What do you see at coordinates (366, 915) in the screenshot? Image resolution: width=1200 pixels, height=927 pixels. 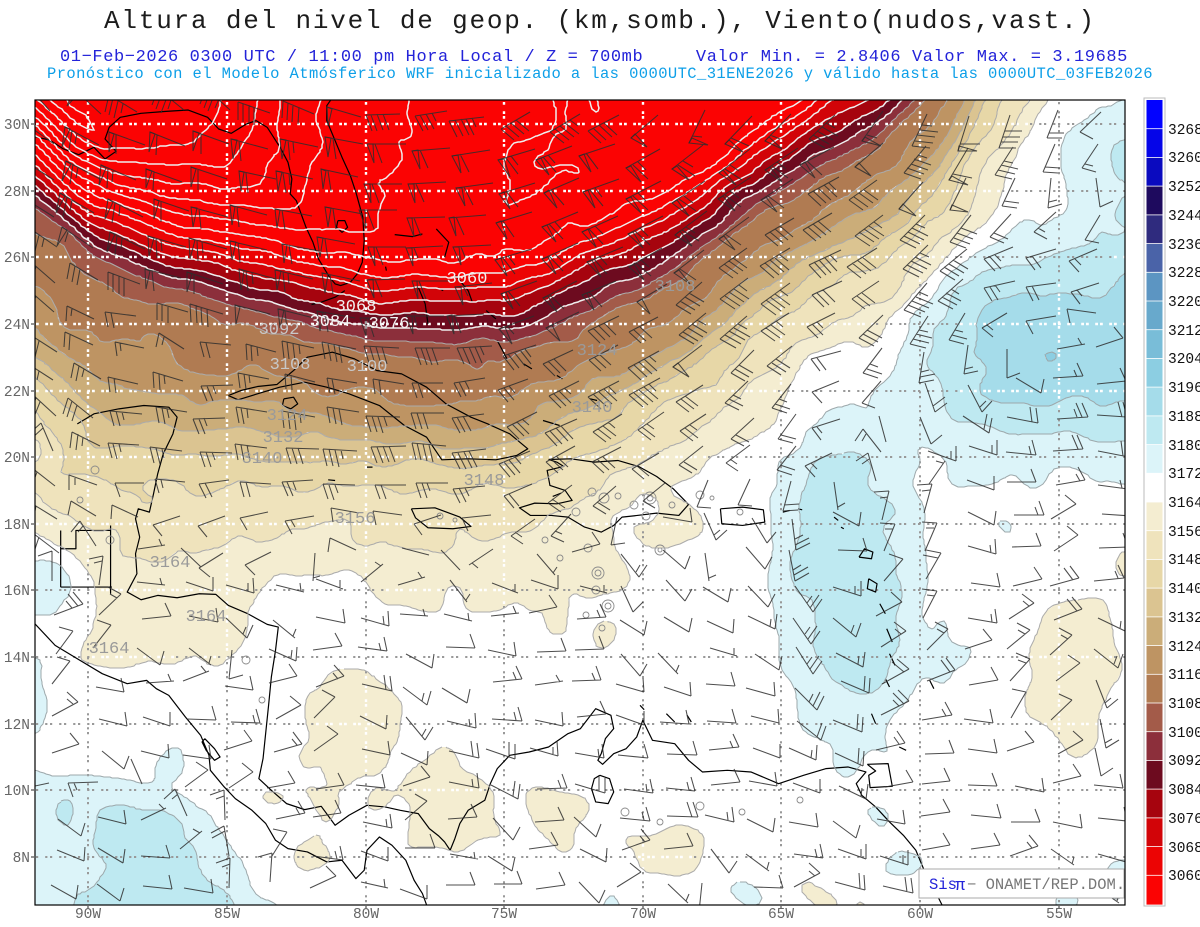 I see `svg-text: 80W` at bounding box center [366, 915].